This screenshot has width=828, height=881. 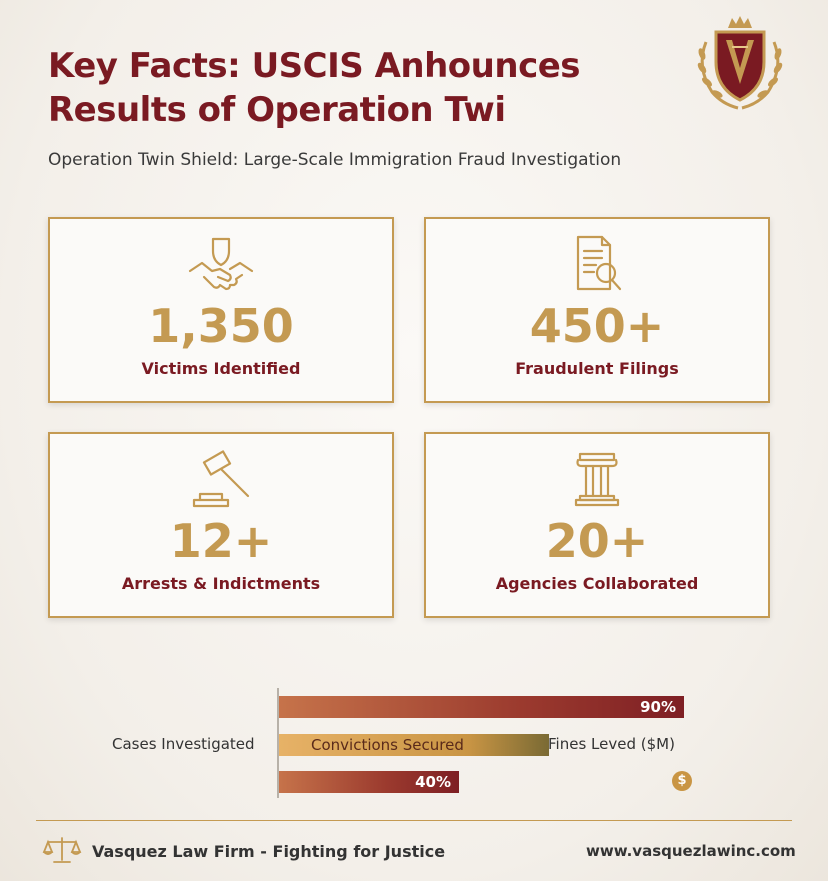 I want to click on category-label: Cases Investigated, so click(x=183, y=744).